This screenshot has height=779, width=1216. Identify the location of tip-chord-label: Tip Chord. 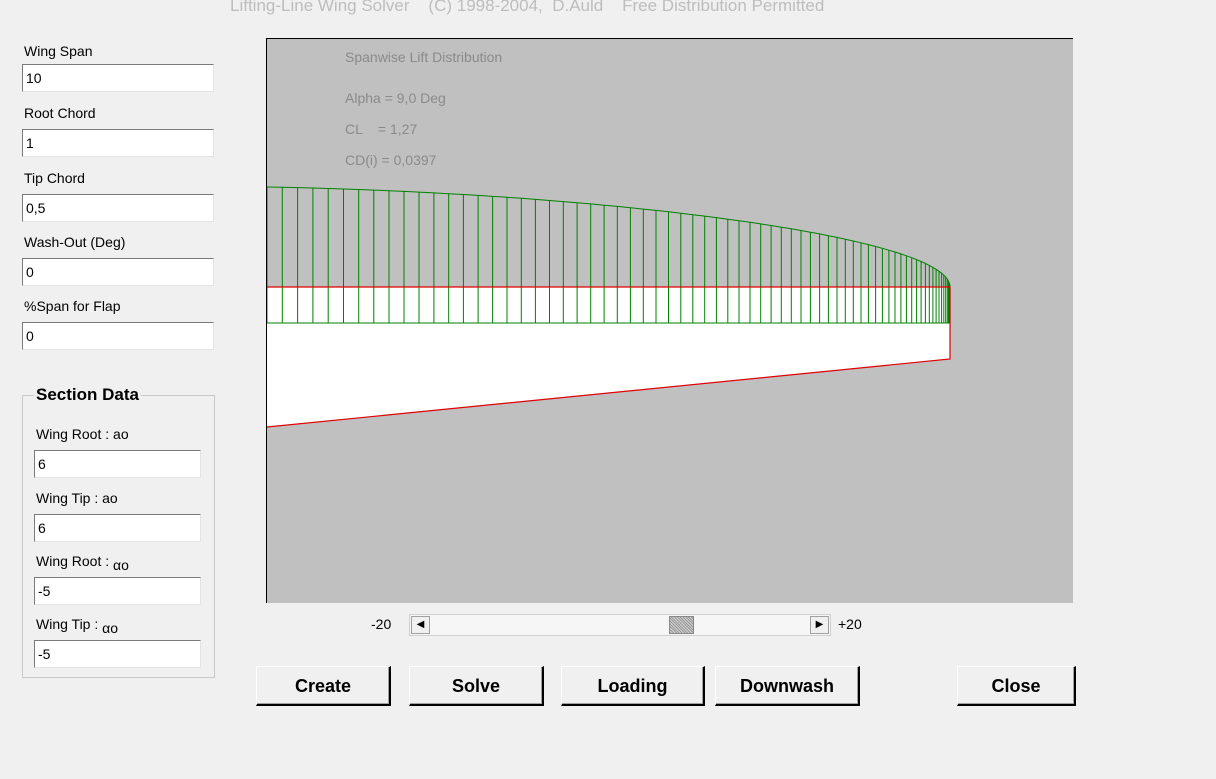
(54, 178).